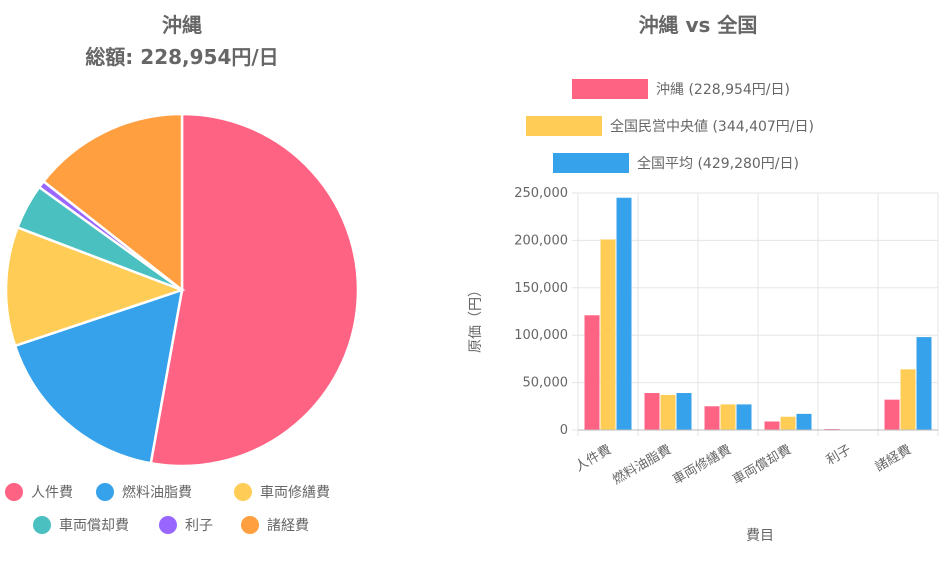  I want to click on pie-legend-item: 車両修繕費, so click(282, 492).